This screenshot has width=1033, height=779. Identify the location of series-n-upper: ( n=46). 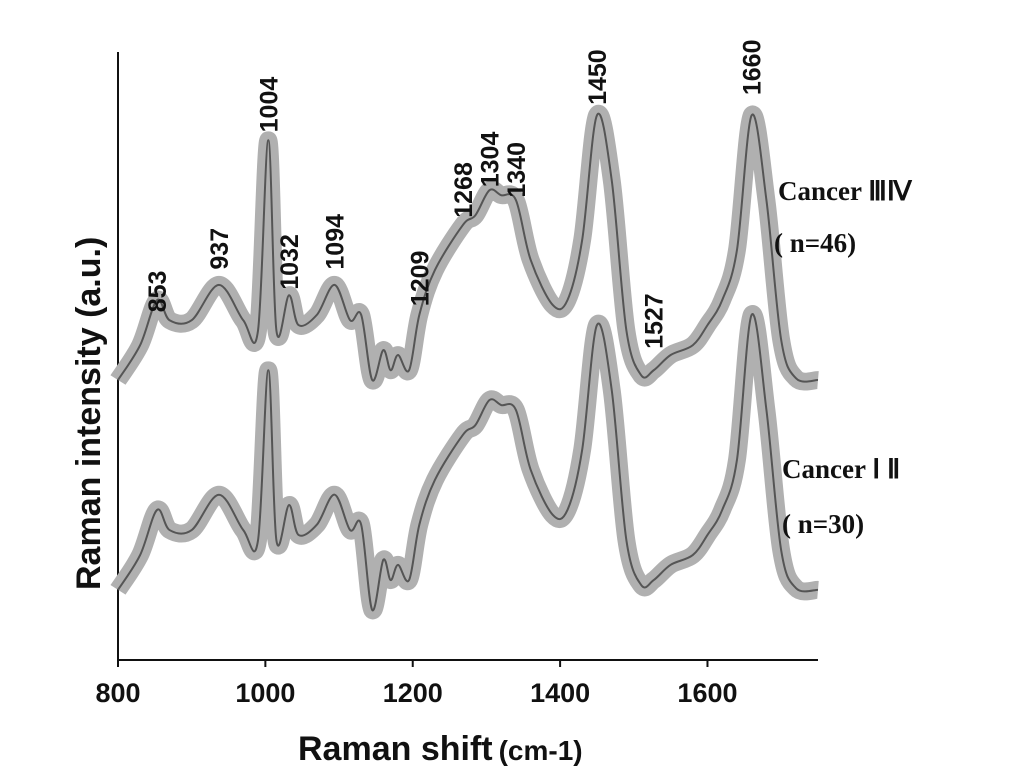
(815, 243).